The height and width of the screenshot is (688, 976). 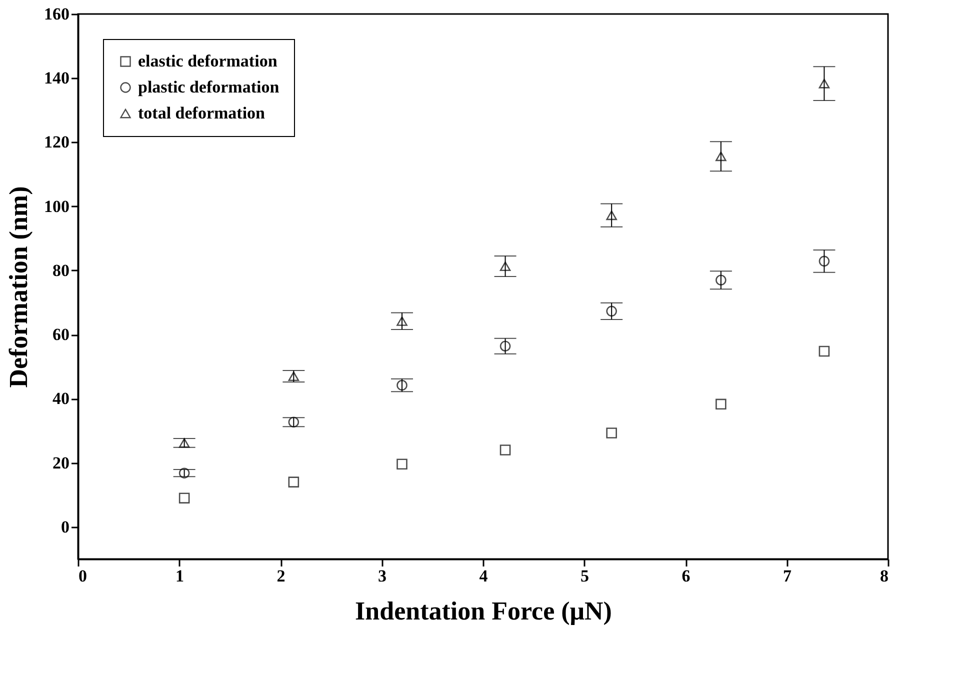 What do you see at coordinates (57, 206) in the screenshot?
I see `y-tick-label: 100` at bounding box center [57, 206].